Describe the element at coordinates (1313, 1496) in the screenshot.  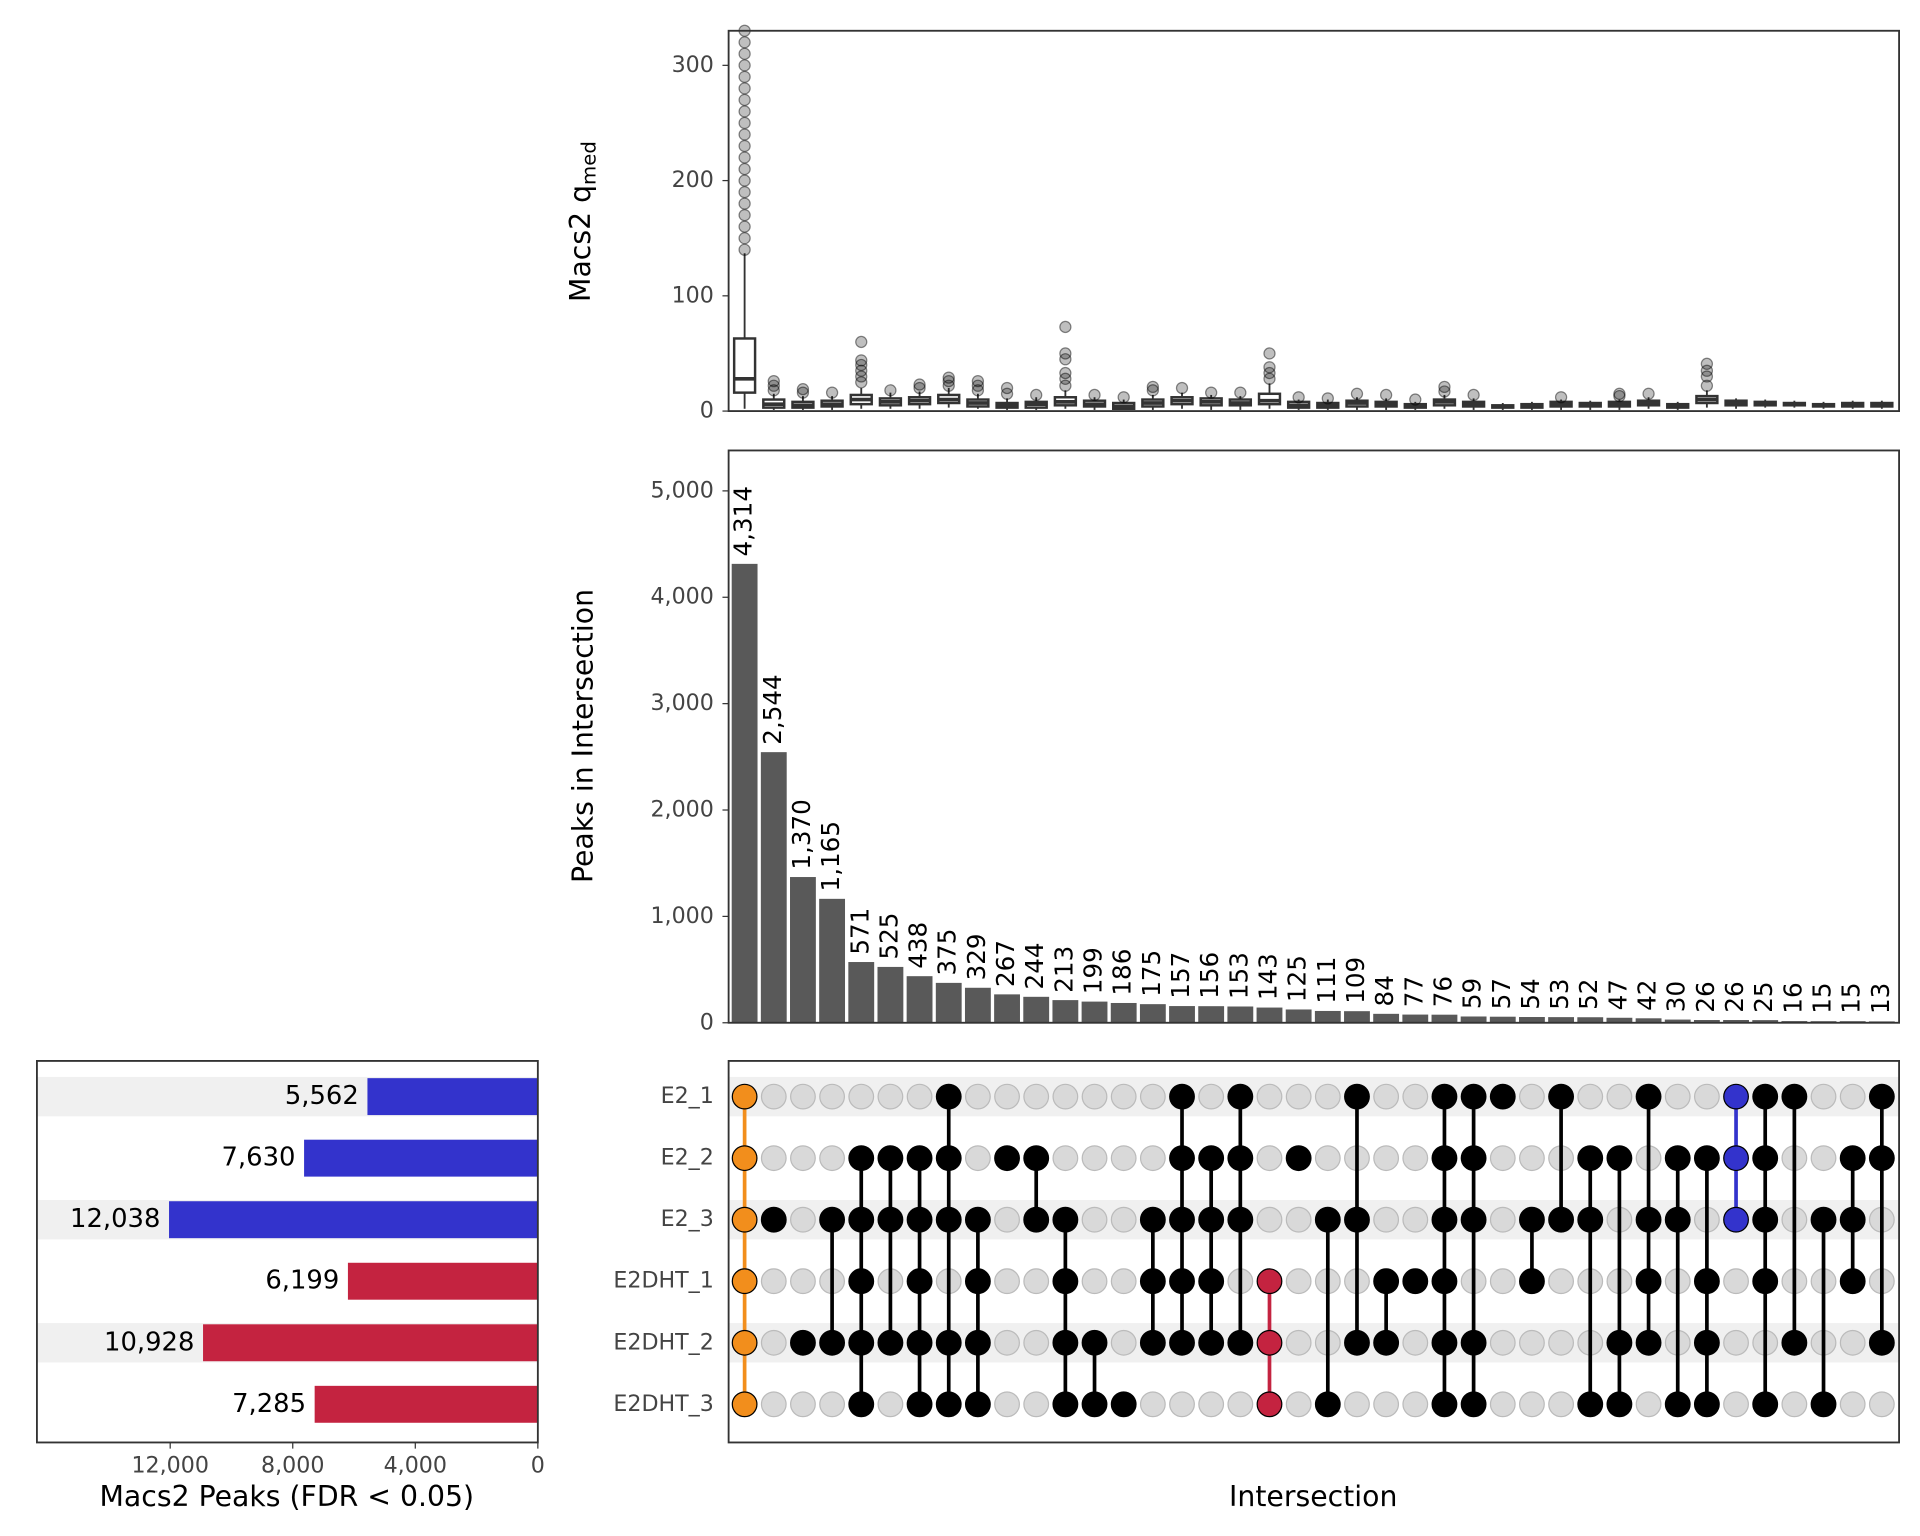
I see `matrix-x-title: Intersection` at that location.